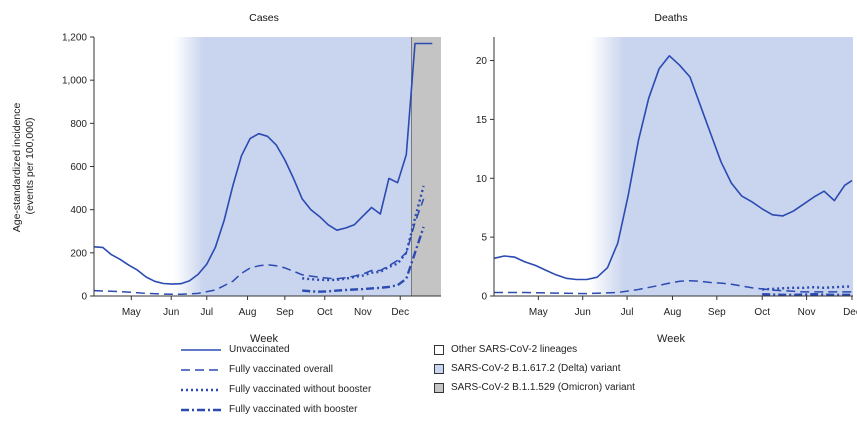 This screenshot has height=438, width=857. I want to click on cases-series-fully-vaccinated-overall, so click(259, 247).